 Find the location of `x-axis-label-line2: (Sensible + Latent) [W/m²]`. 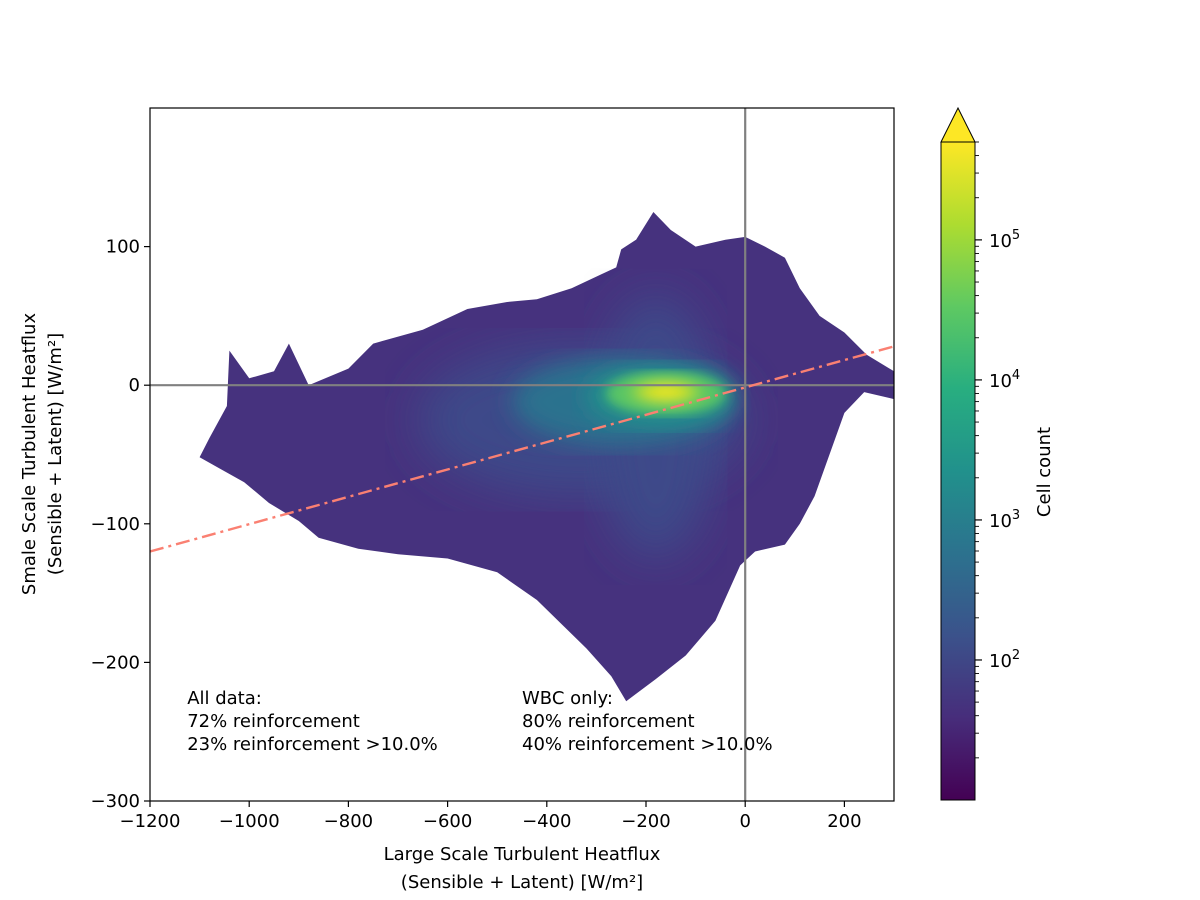

x-axis-label-line2: (Sensible + Latent) [W/m²] is located at coordinates (522, 882).